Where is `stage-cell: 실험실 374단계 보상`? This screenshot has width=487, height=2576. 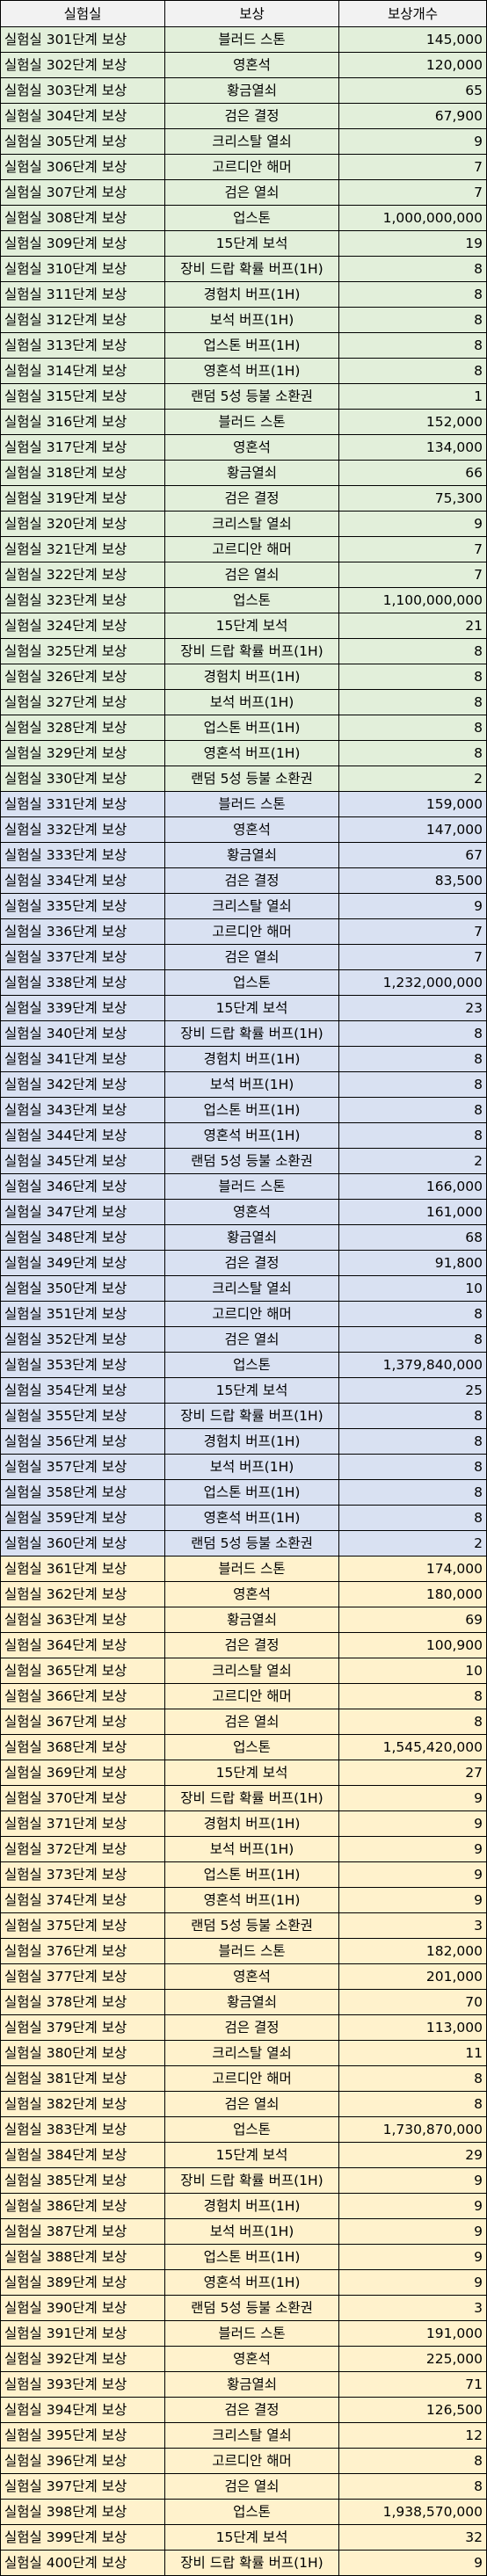
stage-cell: 실험실 374단계 보상 is located at coordinates (82, 1900).